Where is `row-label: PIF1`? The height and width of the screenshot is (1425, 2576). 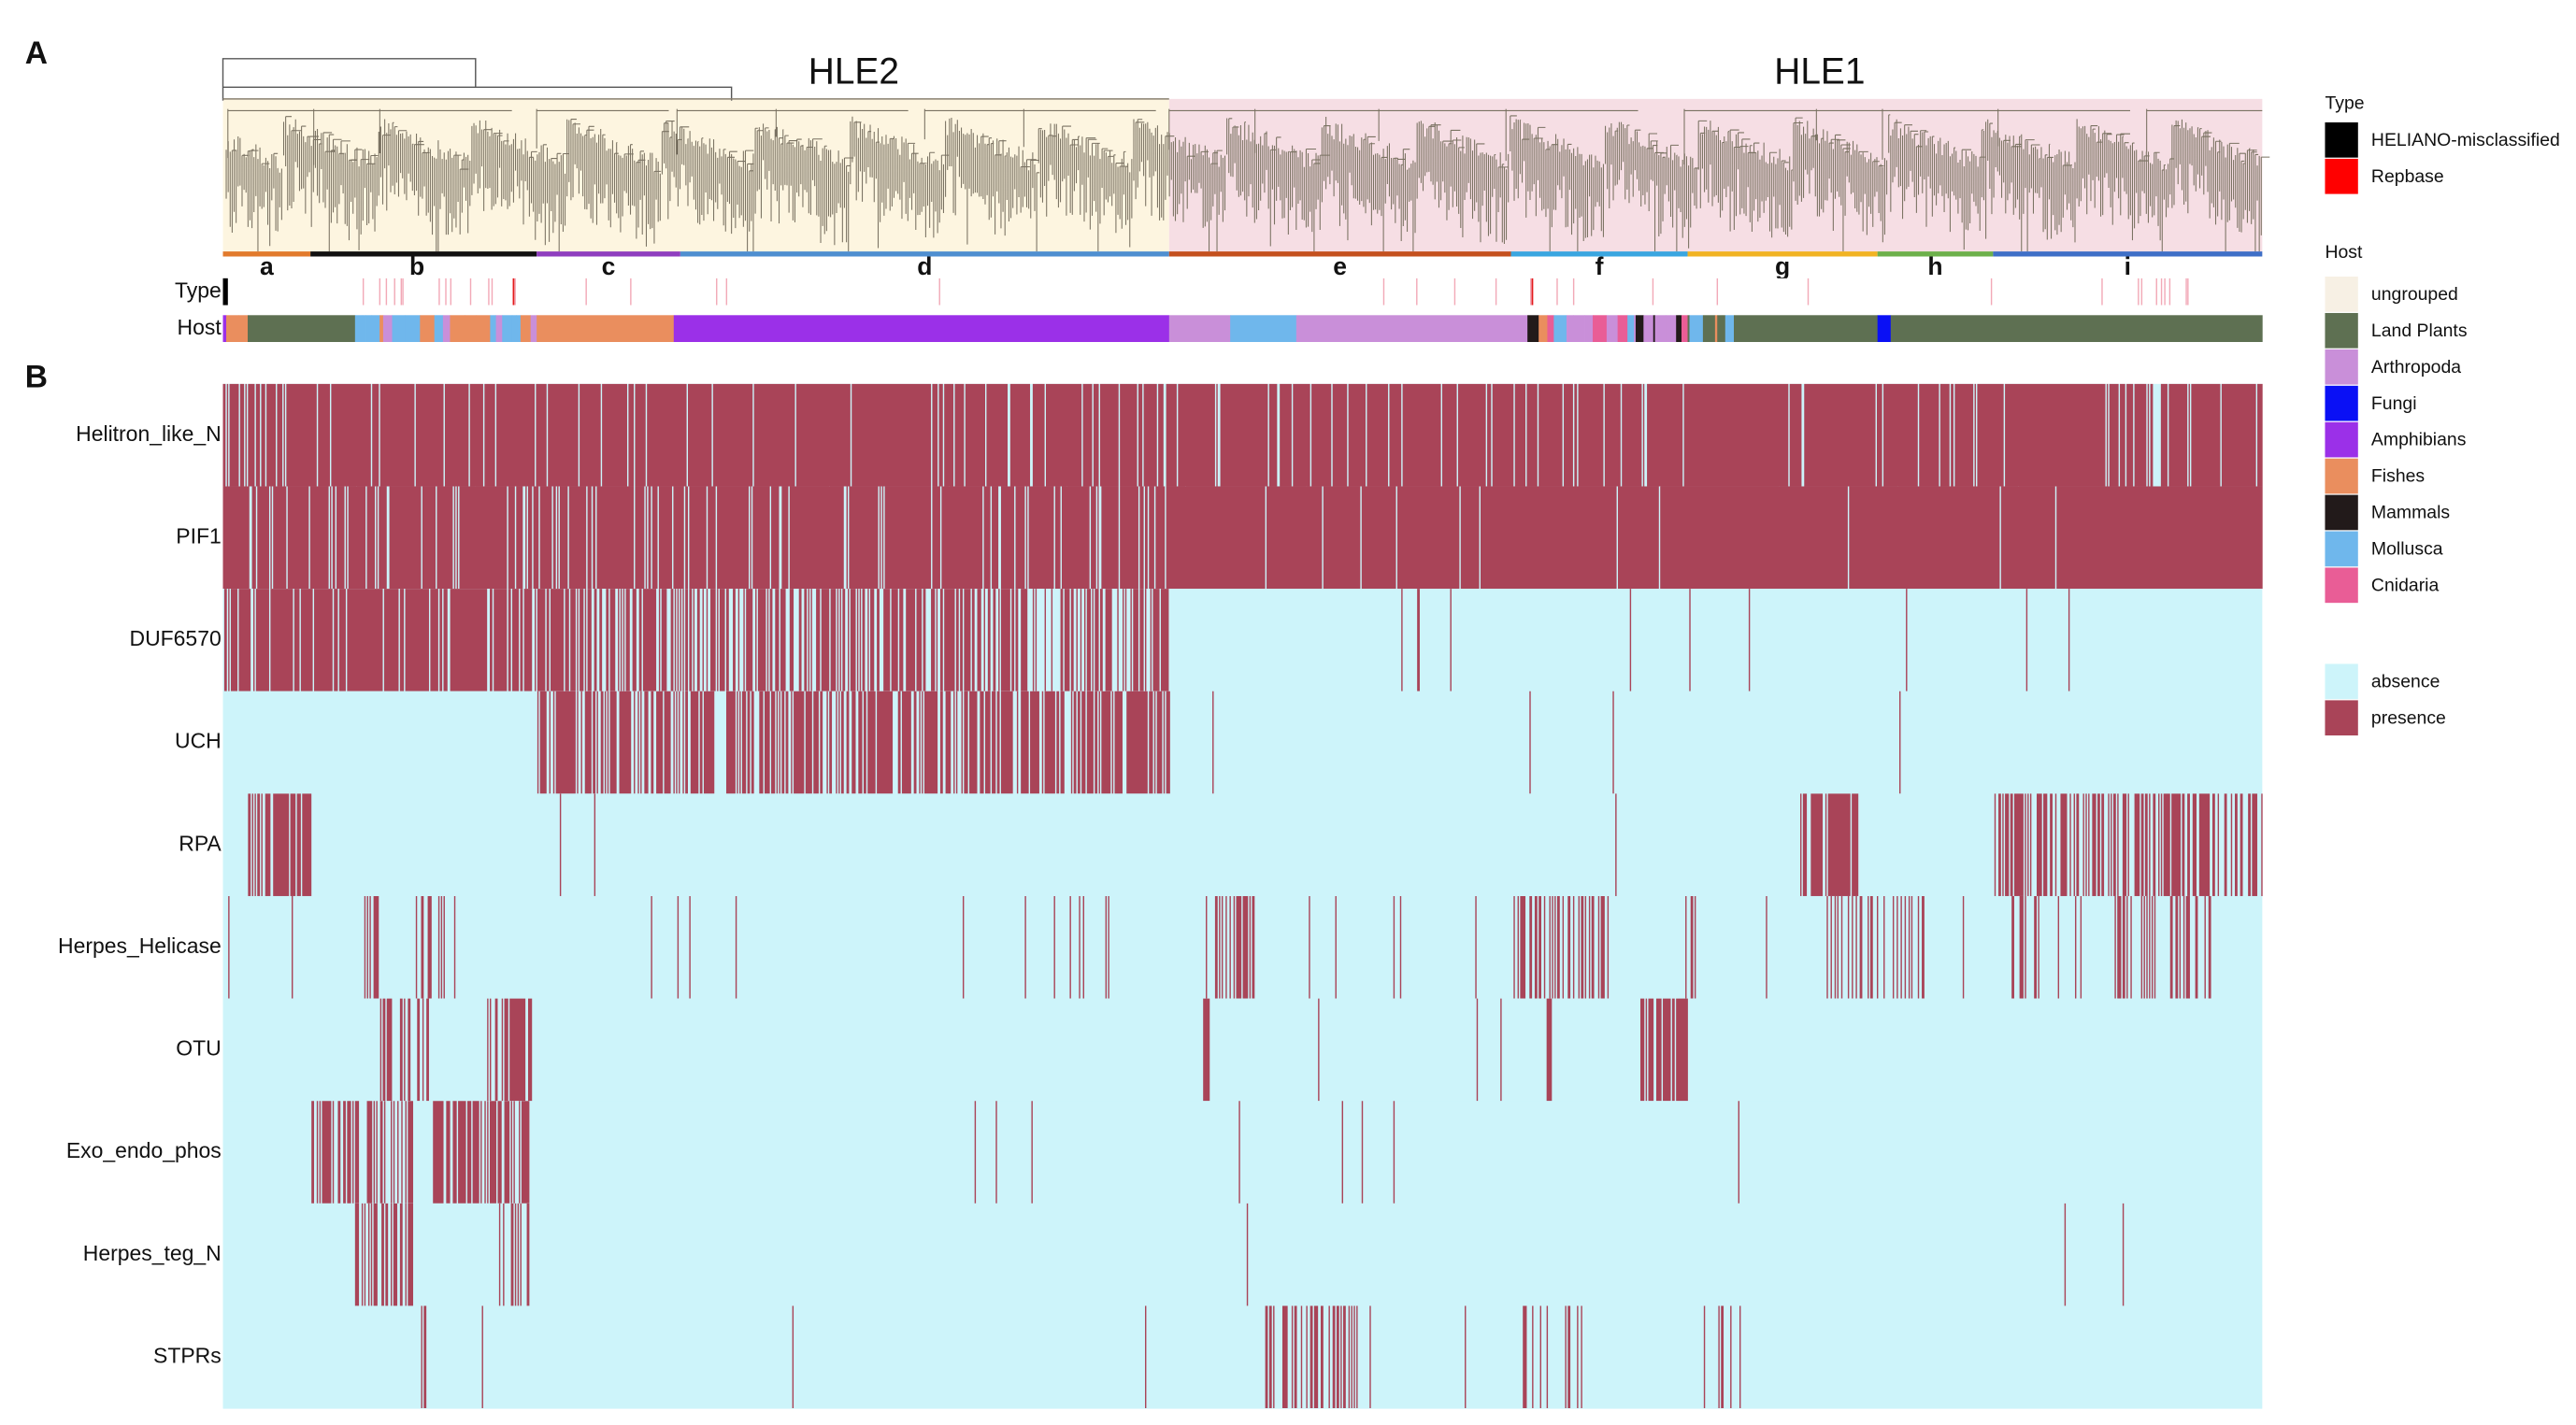
row-label: PIF1 is located at coordinates (198, 535).